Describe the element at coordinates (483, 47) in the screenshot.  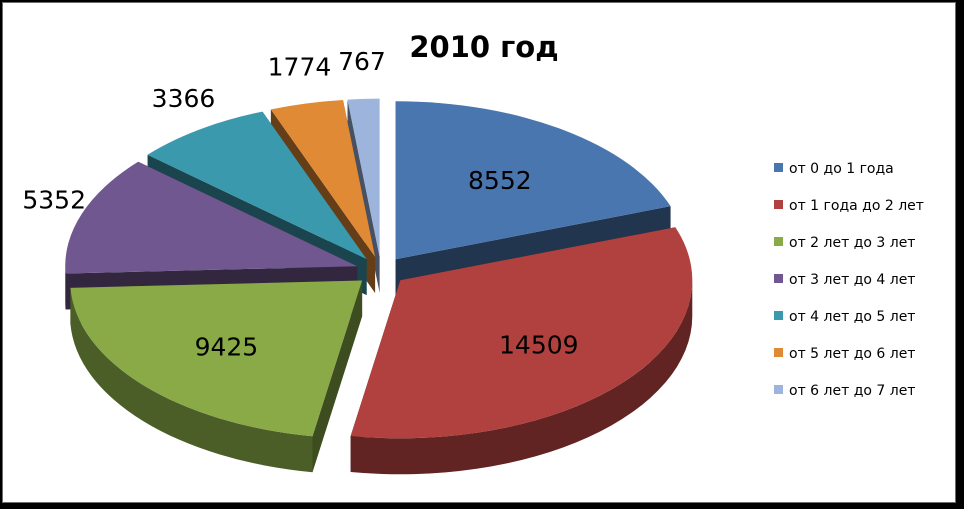
I see `chart-title: 2010 год` at that location.